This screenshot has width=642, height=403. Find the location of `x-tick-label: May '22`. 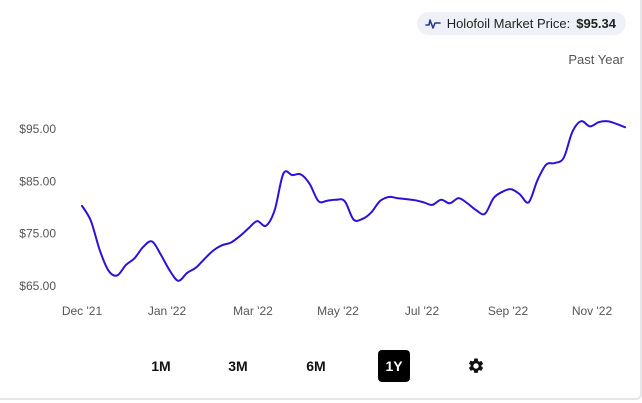

x-tick-label: May '22 is located at coordinates (338, 311).